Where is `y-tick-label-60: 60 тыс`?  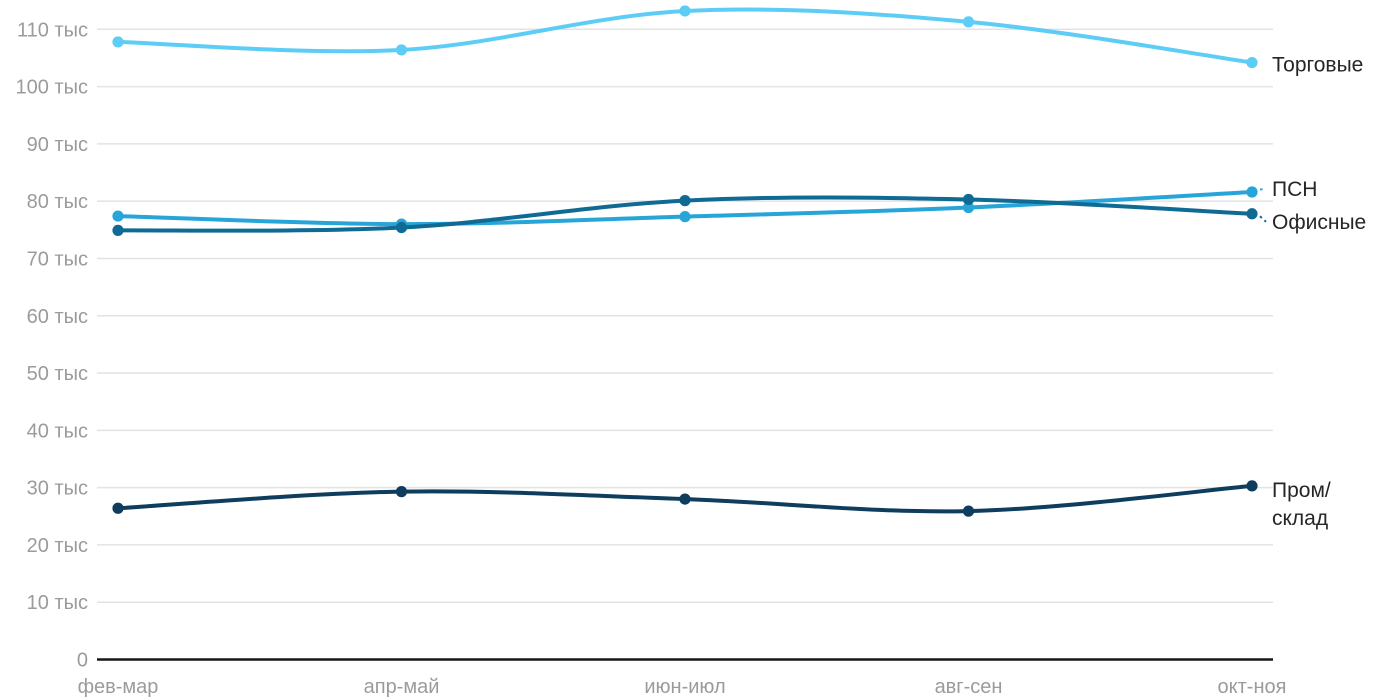 y-tick-label-60: 60 тыс is located at coordinates (57, 317).